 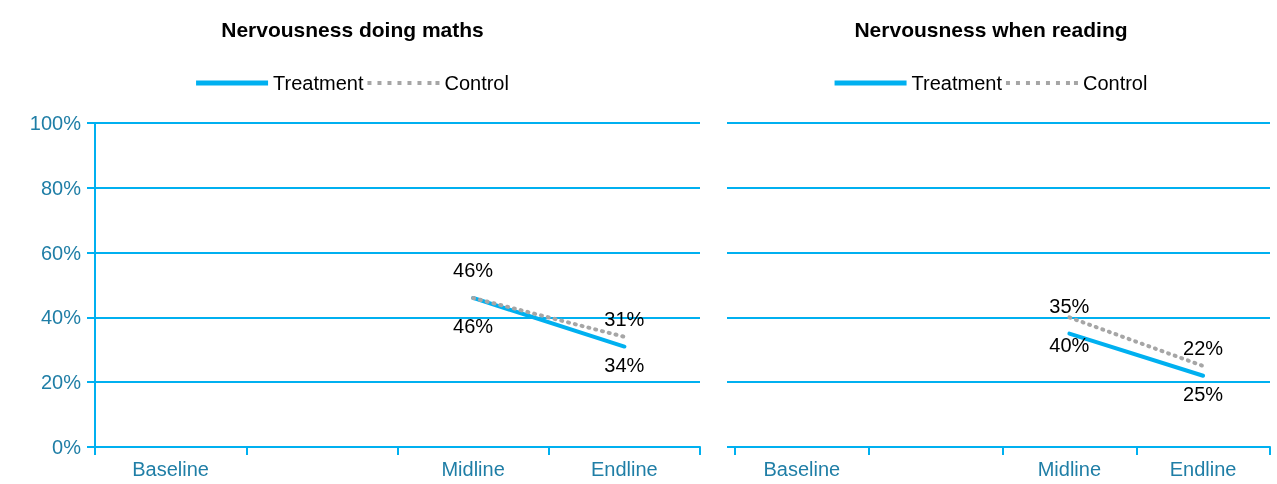 What do you see at coordinates (1069, 305) in the screenshot?
I see `data-label: 35%` at bounding box center [1069, 305].